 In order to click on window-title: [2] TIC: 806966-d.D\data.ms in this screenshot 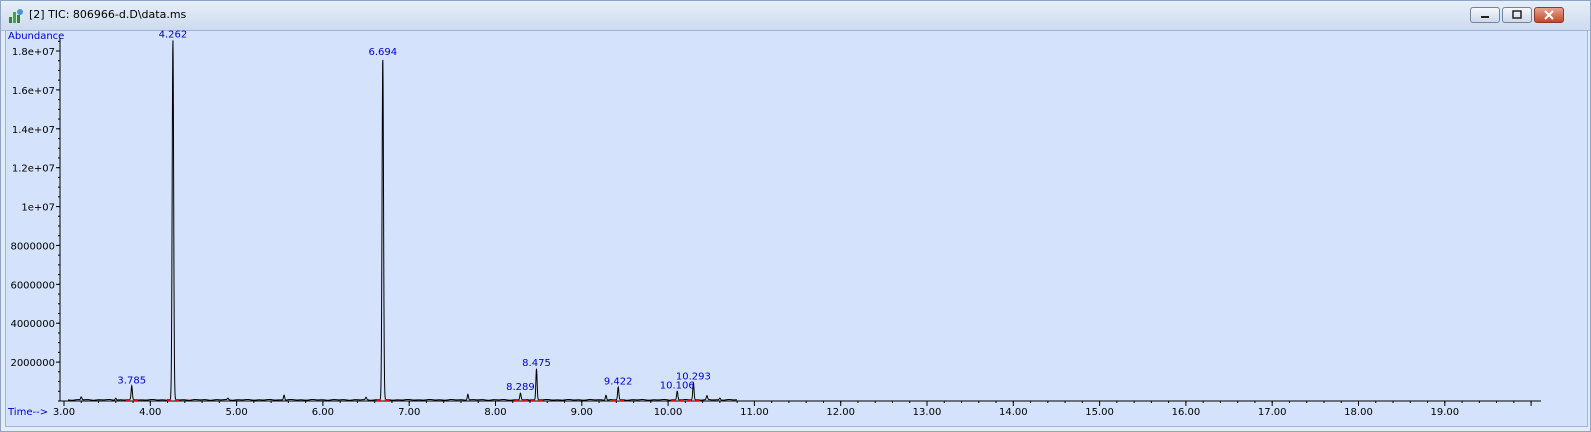, I will do `click(108, 14)`.